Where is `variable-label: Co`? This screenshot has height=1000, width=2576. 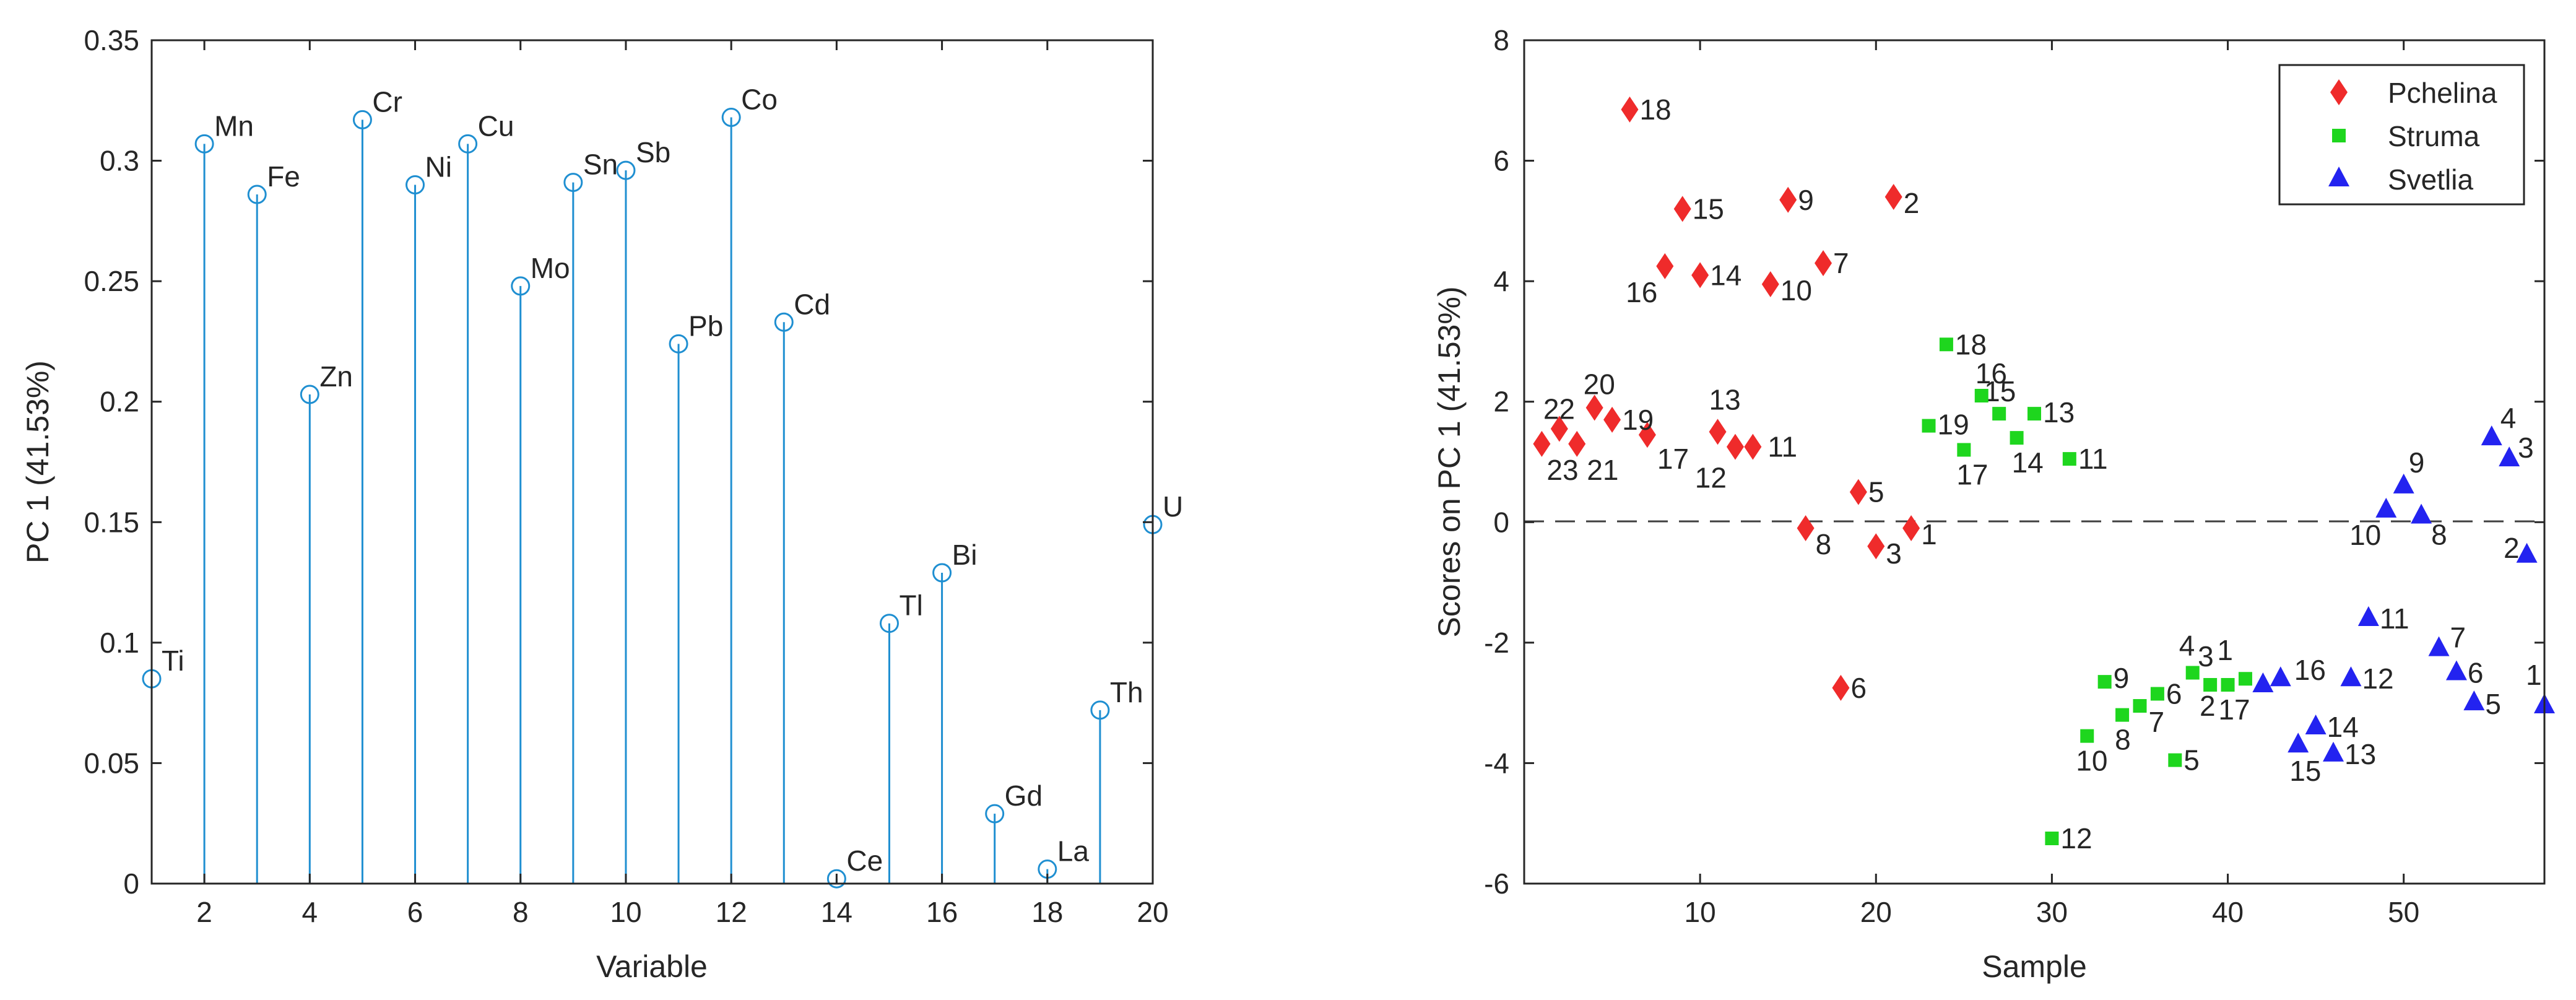
variable-label: Co is located at coordinates (759, 100).